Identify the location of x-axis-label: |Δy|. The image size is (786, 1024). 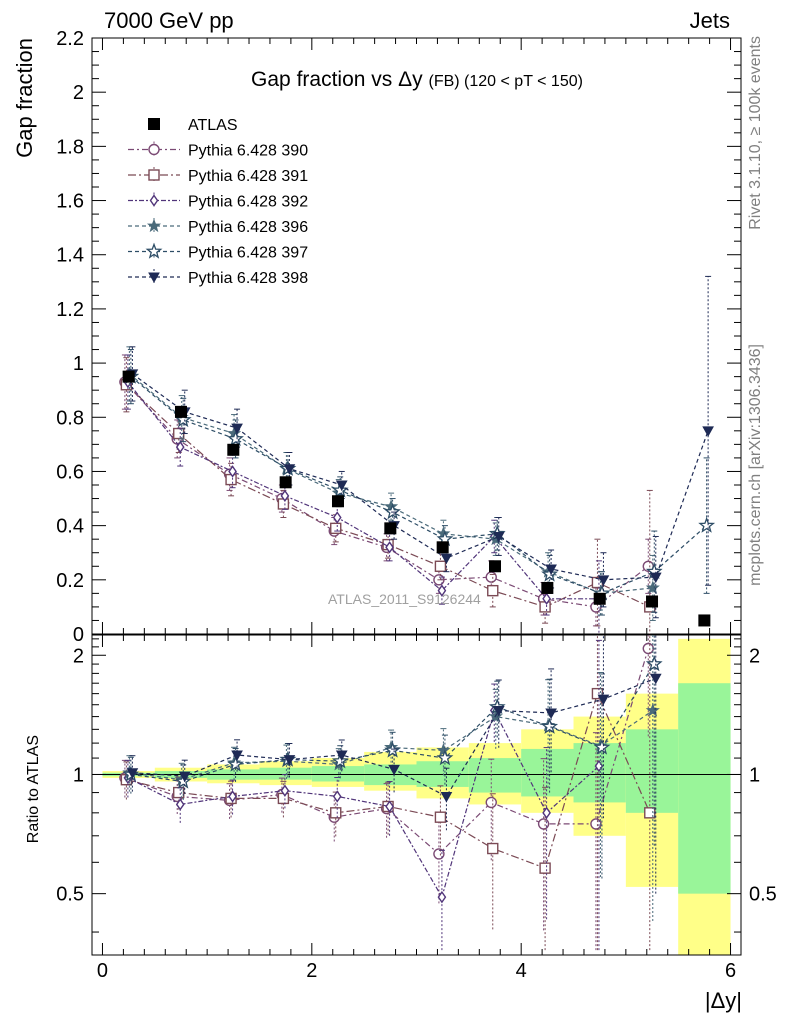
(723, 1000).